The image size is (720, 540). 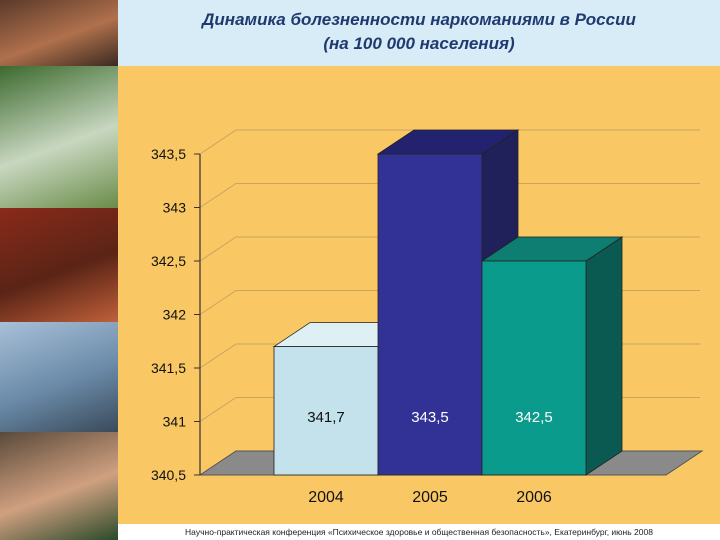 I want to click on bar-2006, so click(x=534, y=368).